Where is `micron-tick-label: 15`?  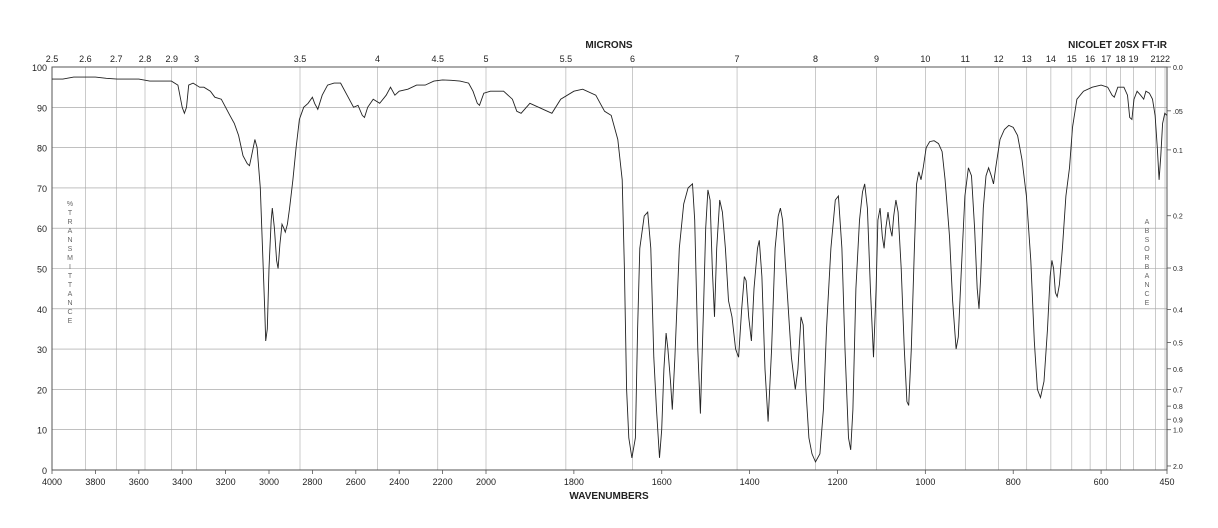
micron-tick-label: 15 is located at coordinates (1072, 59).